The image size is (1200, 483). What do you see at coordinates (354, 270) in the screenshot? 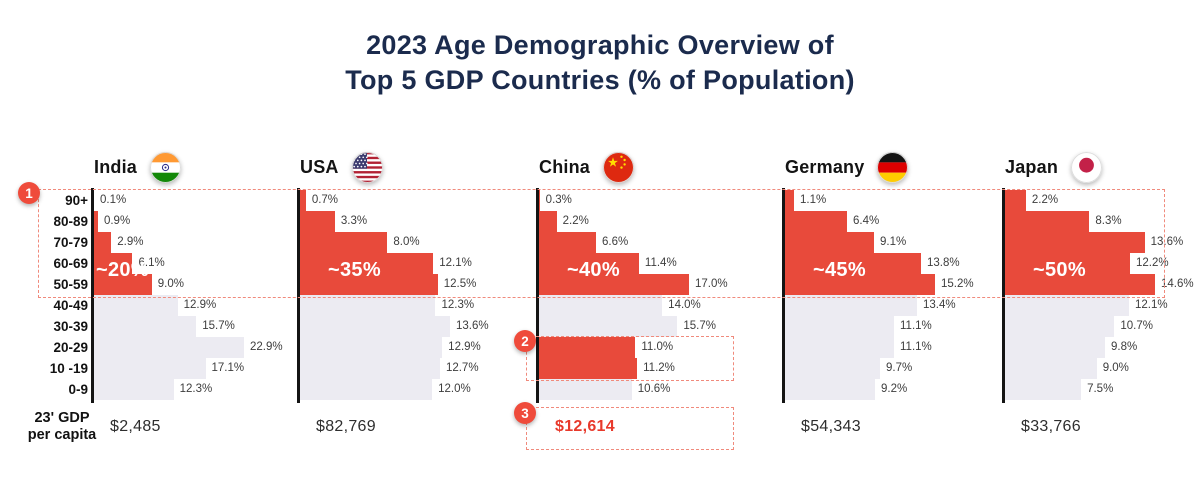
I see `cumulative-50plus-label-usa: ~35%` at bounding box center [354, 270].